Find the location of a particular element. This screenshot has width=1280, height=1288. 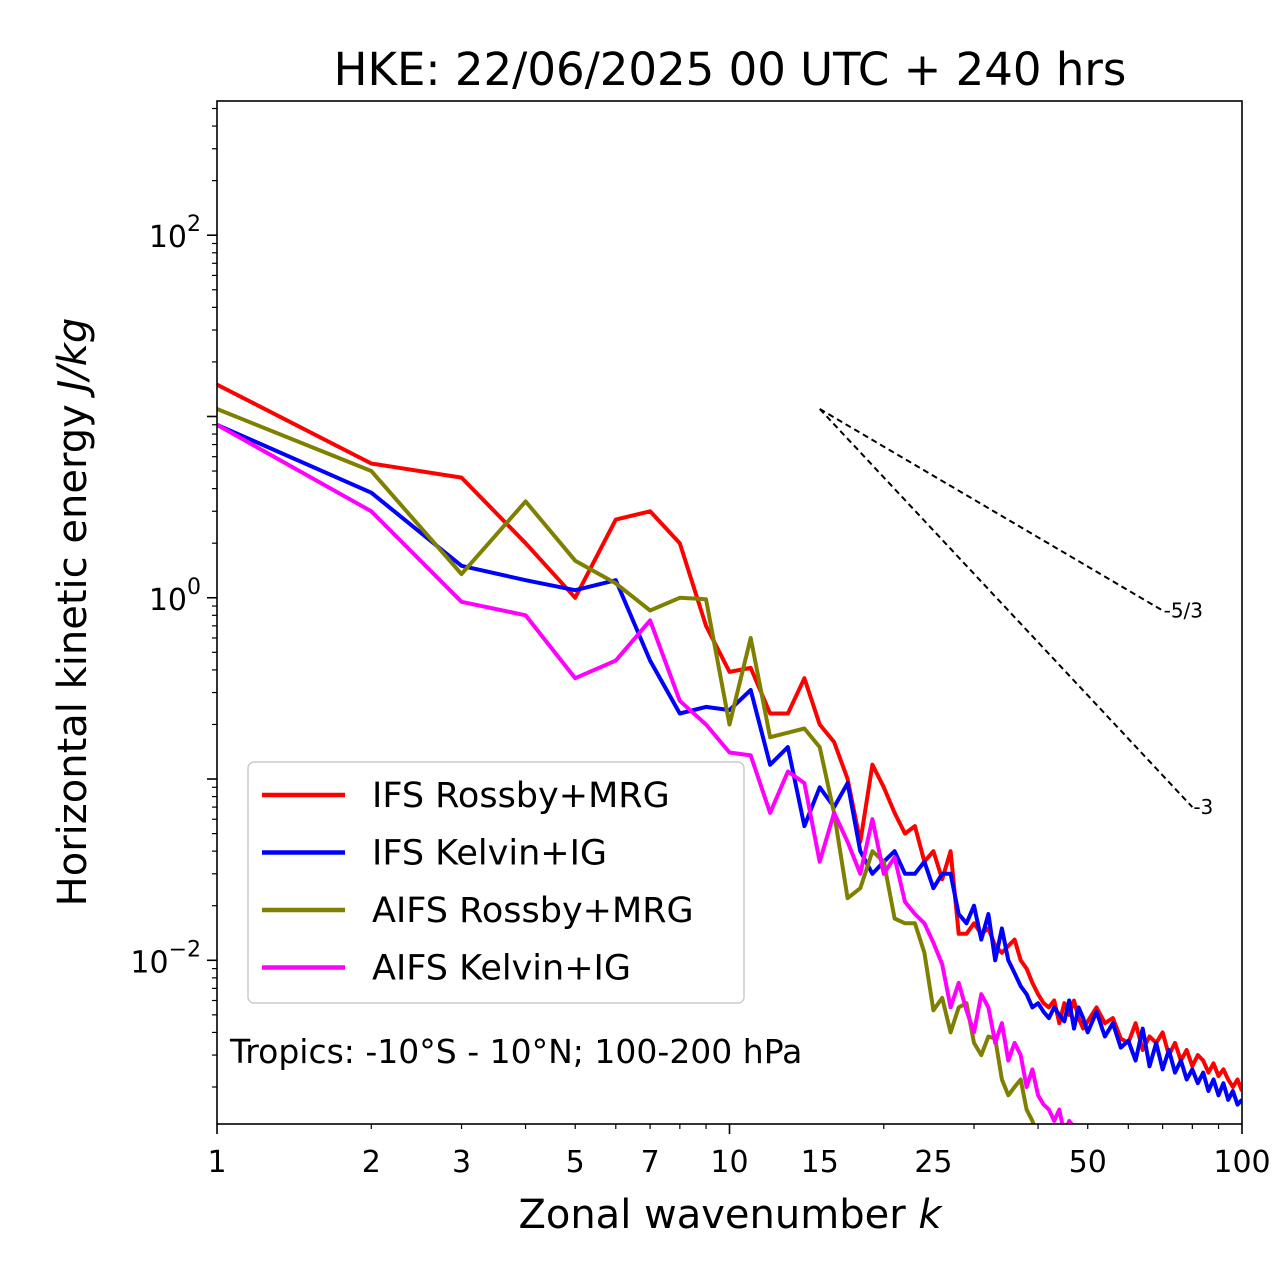

x-tick-label: 5 is located at coordinates (575, 1162).